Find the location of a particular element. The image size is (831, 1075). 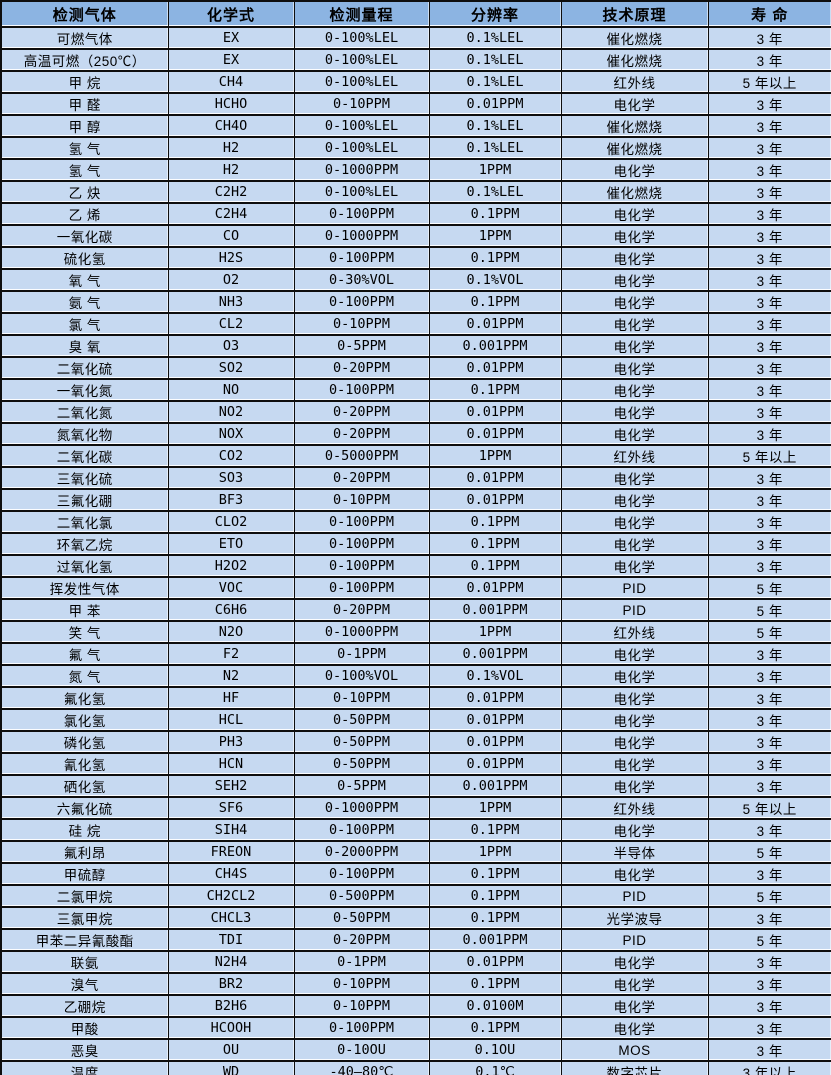

table-cell: 5 年以上 is located at coordinates (769, 456).